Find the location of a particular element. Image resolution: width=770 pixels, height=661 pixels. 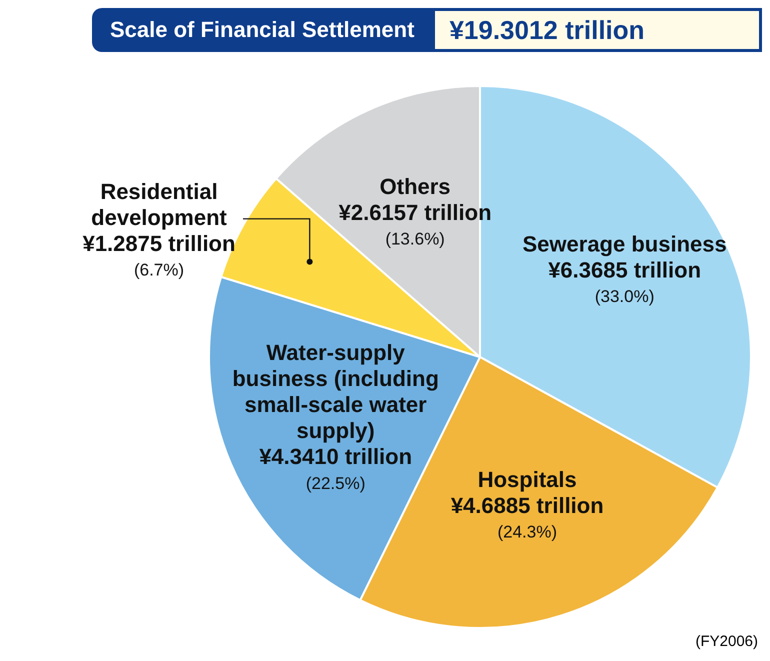

chart-subtitle: ¥19.3012 trillion is located at coordinates (597, 30).